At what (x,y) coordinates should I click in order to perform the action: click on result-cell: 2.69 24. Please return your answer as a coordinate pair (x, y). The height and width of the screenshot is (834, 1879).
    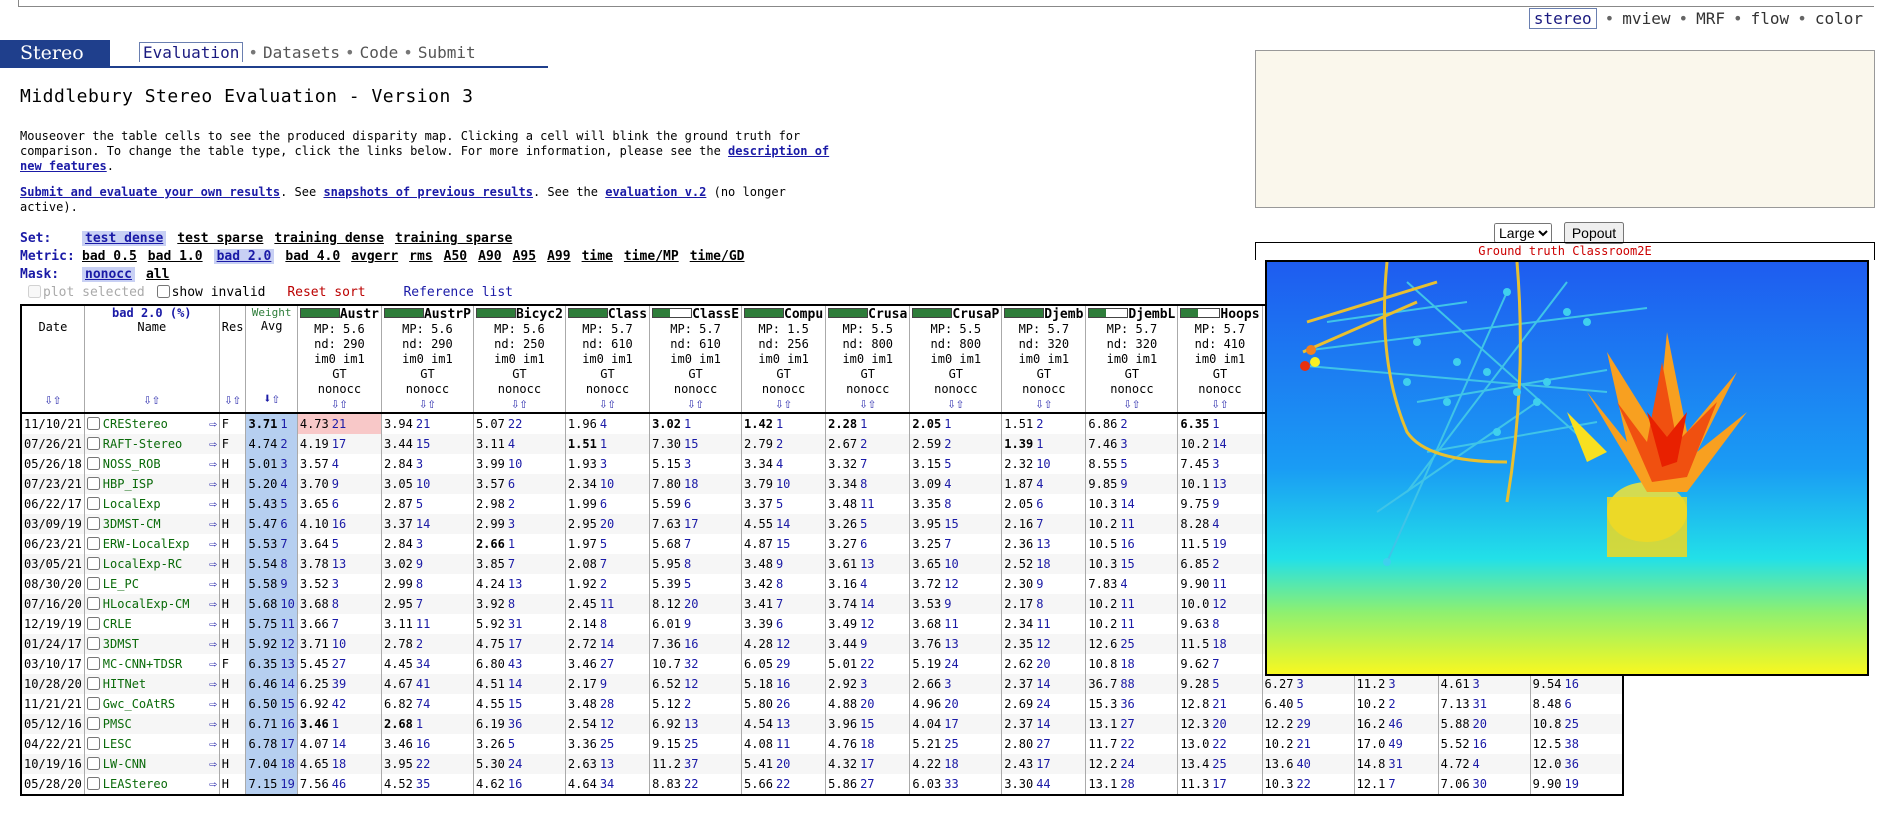
    Looking at the image, I should click on (1043, 704).